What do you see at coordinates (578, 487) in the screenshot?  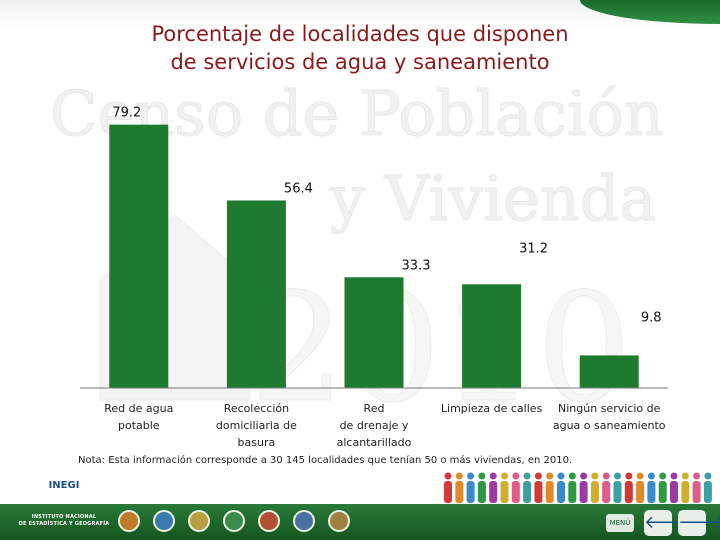 I see `people-graphic` at bounding box center [578, 487].